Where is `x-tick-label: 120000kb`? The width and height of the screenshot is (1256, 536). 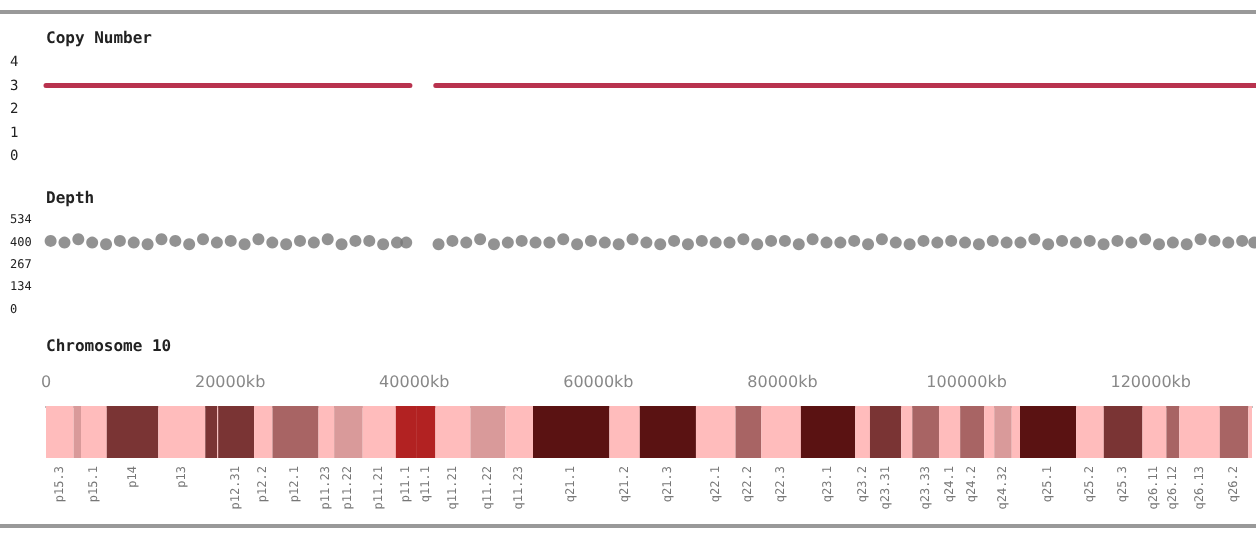 x-tick-label: 120000kb is located at coordinates (1150, 382).